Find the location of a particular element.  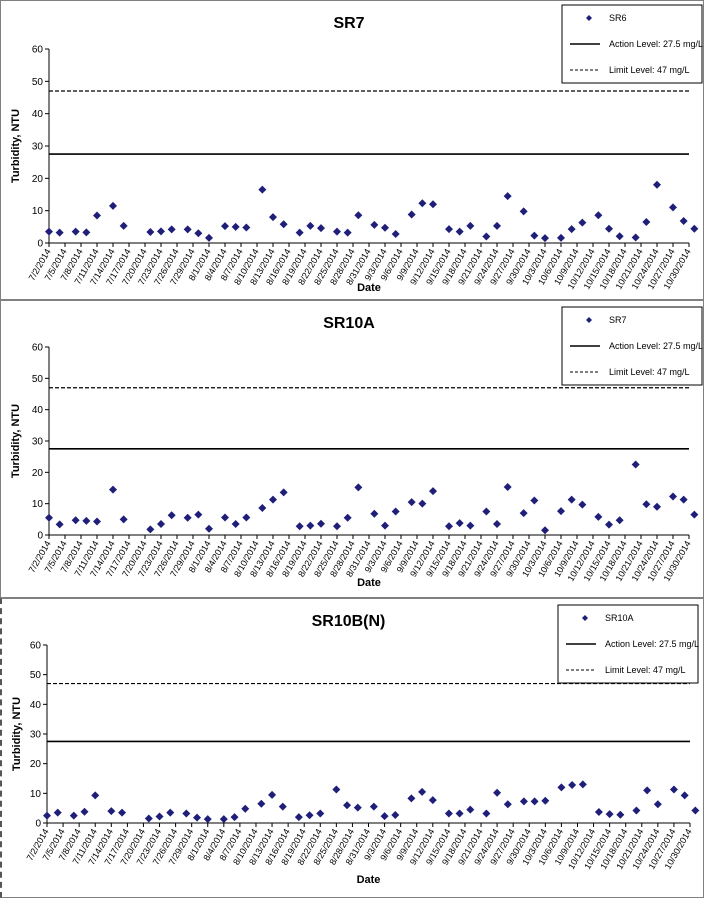

y-tick-label: 20 is located at coordinates (36, 764).